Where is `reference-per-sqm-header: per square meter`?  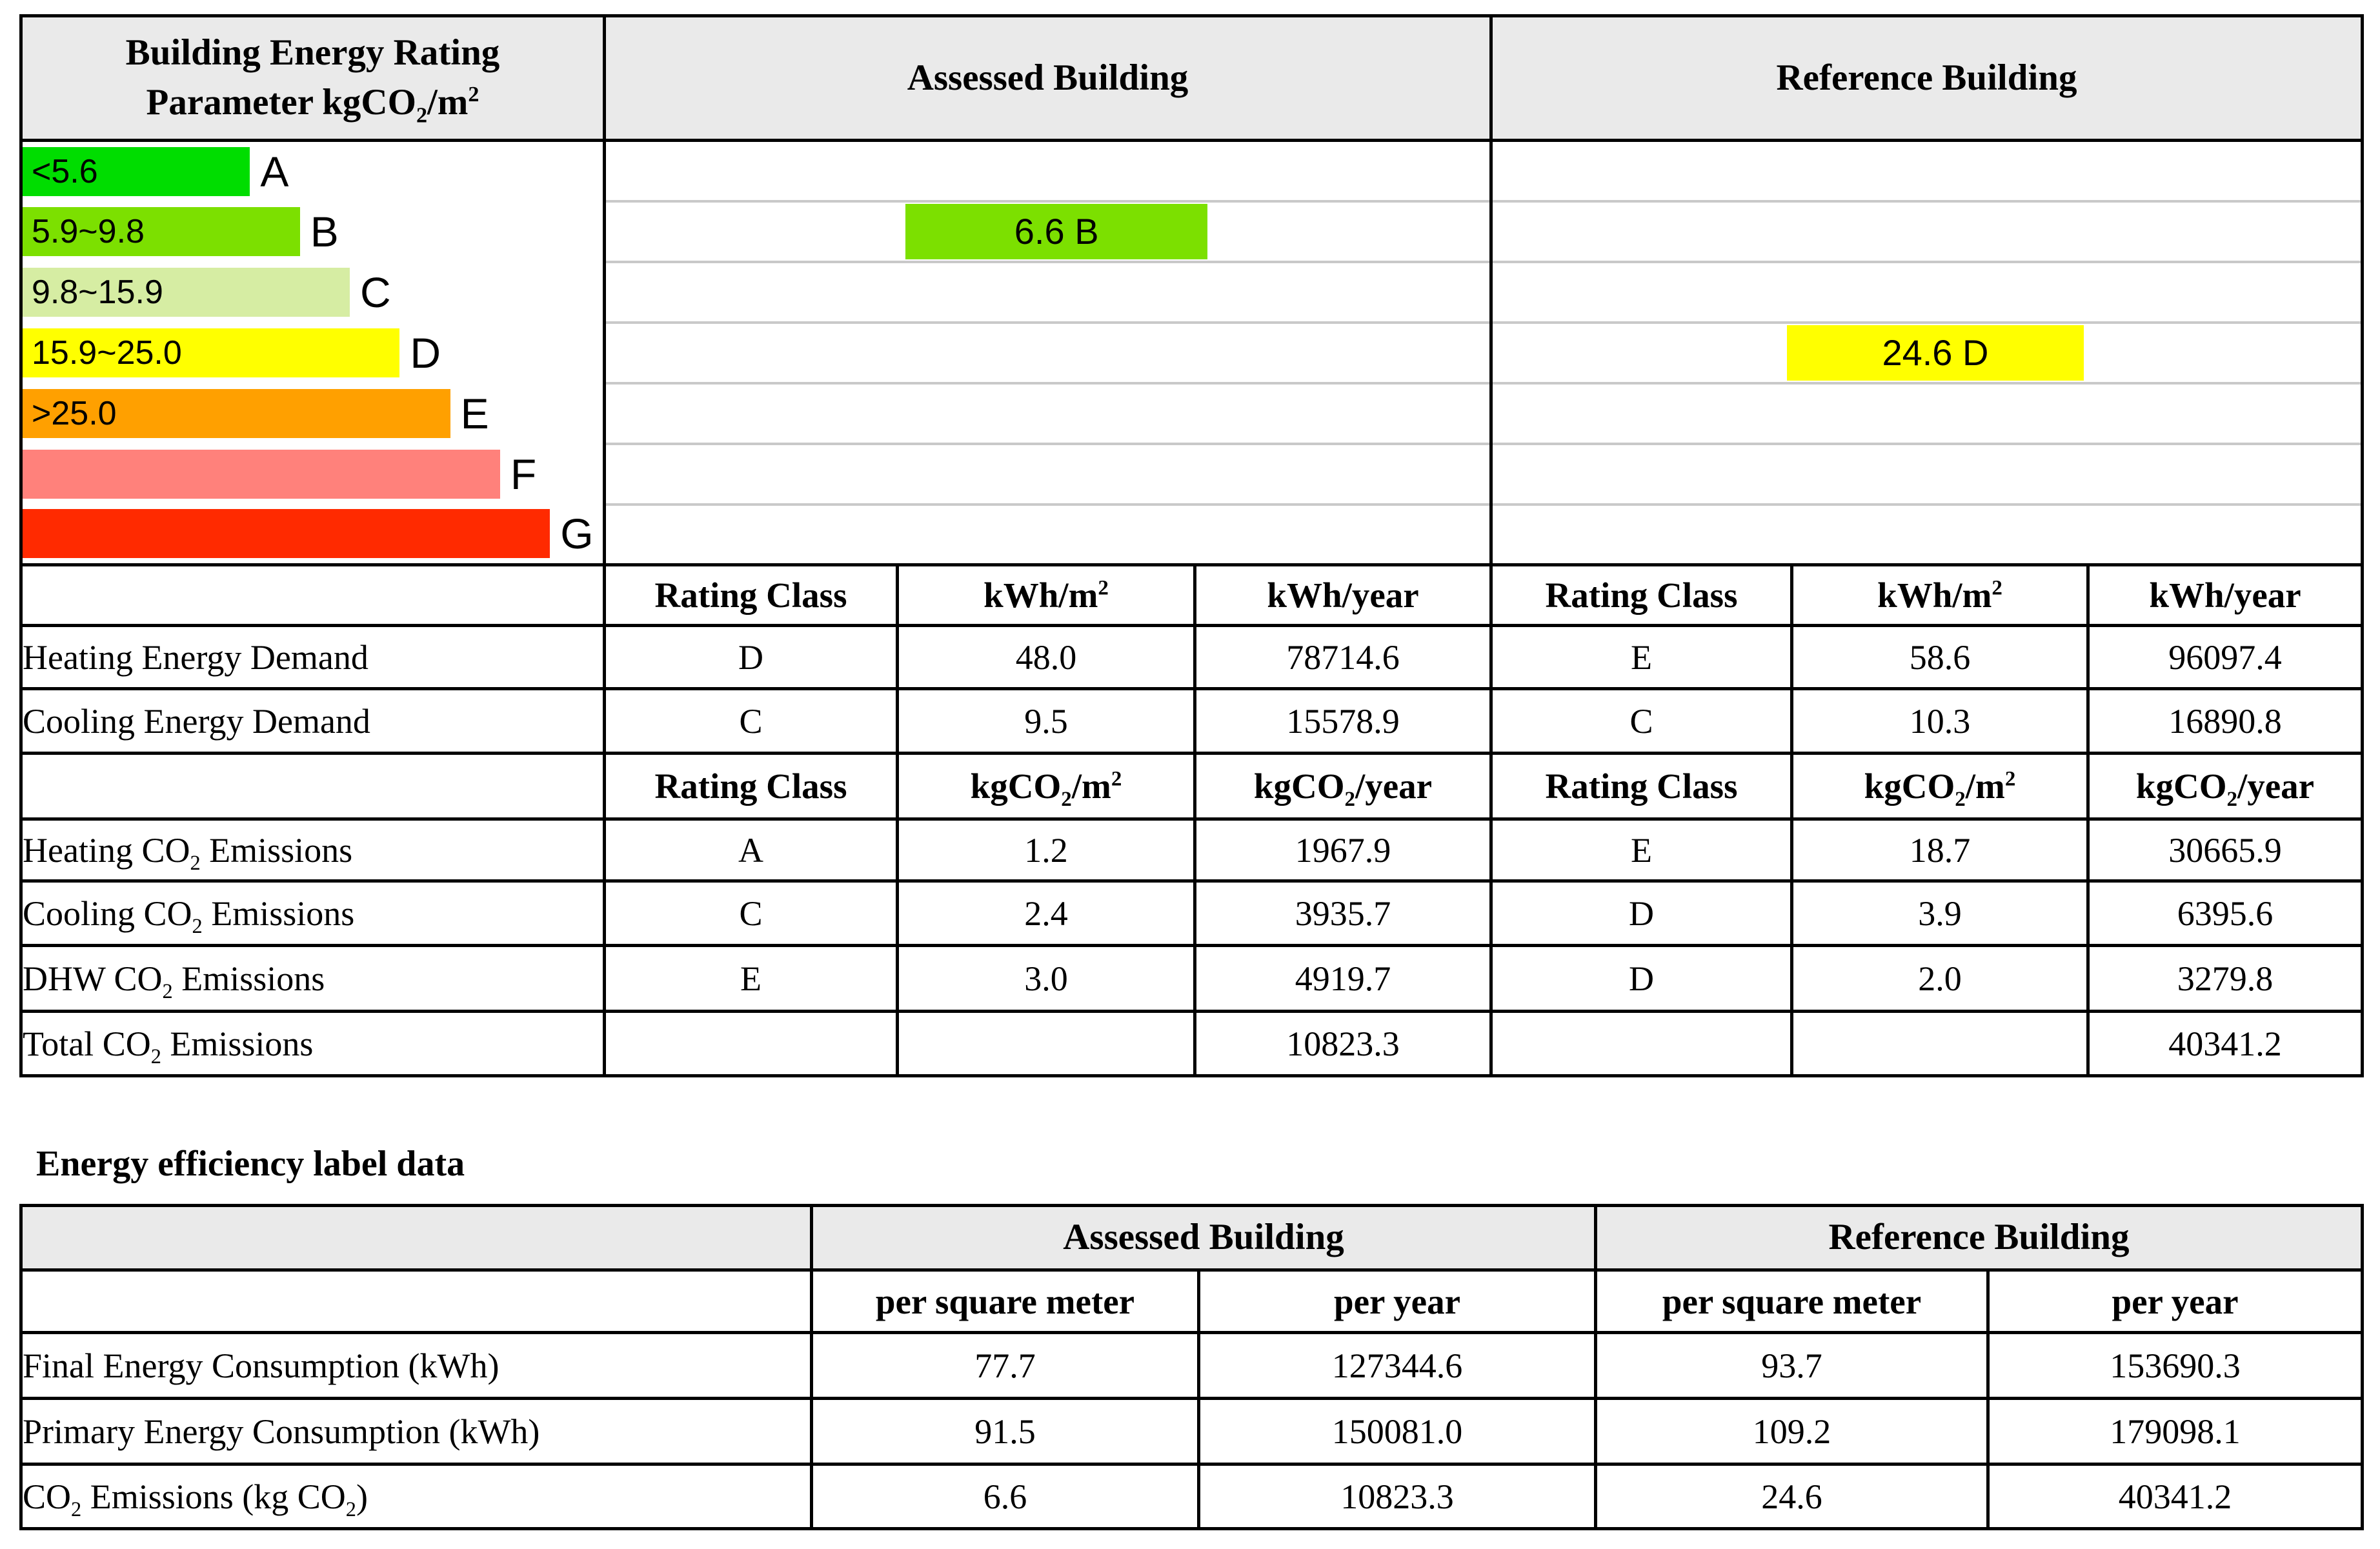
reference-per-sqm-header: per square meter is located at coordinates (1792, 1301).